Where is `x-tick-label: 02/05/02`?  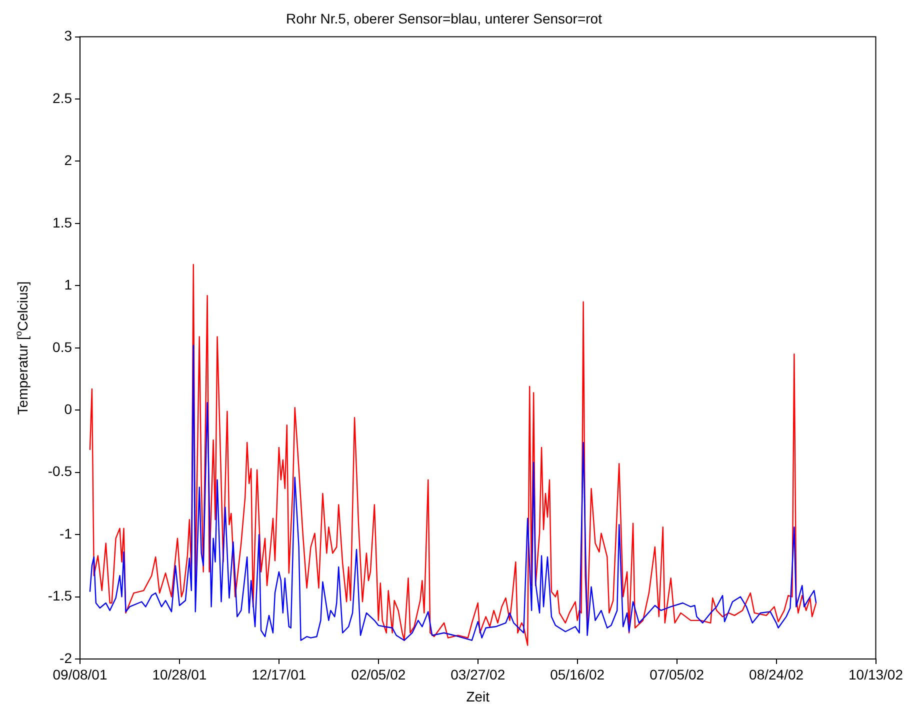 x-tick-label: 02/05/02 is located at coordinates (378, 674).